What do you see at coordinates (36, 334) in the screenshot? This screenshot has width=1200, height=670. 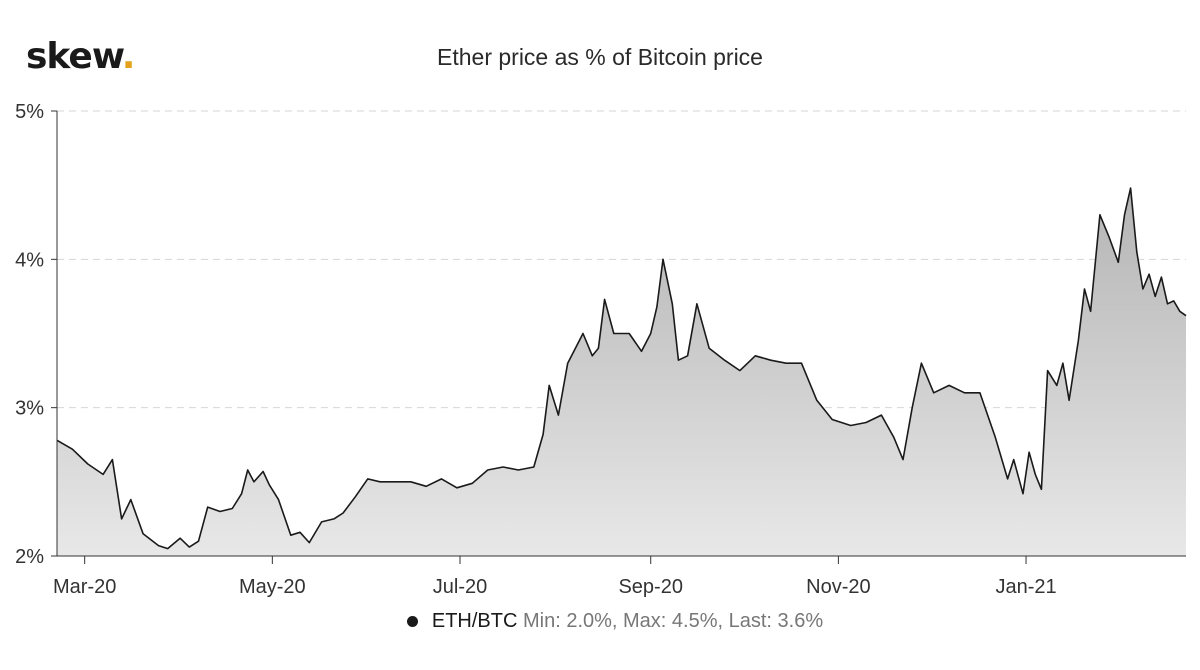 I see `y-axis-tick-labels: 2% 3% 4% 5%` at bounding box center [36, 334].